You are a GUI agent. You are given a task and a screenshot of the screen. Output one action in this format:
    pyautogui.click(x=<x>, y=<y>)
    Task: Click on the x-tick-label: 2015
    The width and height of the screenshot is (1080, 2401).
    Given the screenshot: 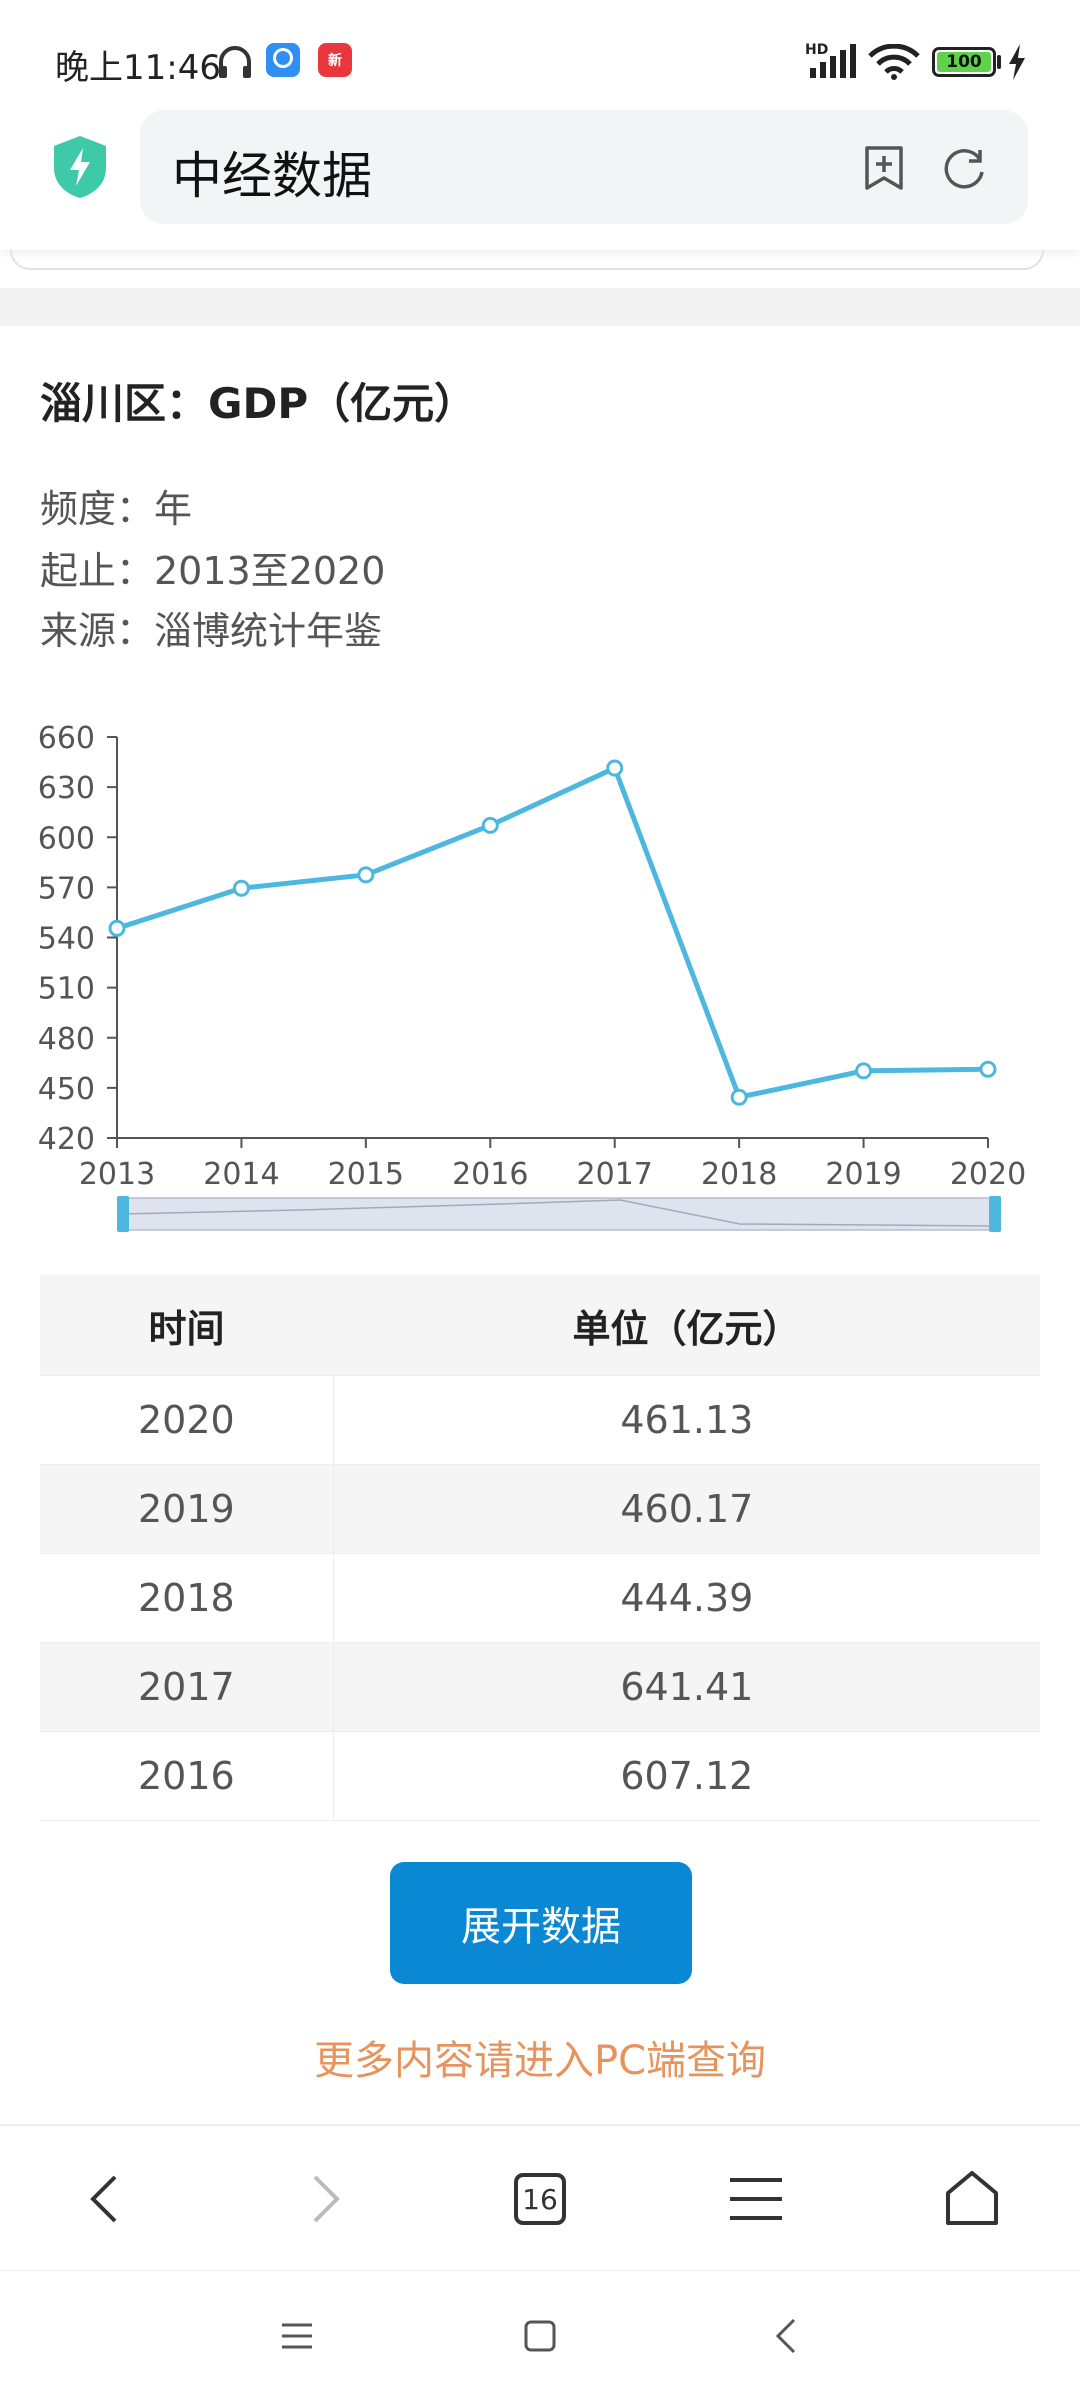 What is the action you would take?
    pyautogui.click(x=366, y=1174)
    